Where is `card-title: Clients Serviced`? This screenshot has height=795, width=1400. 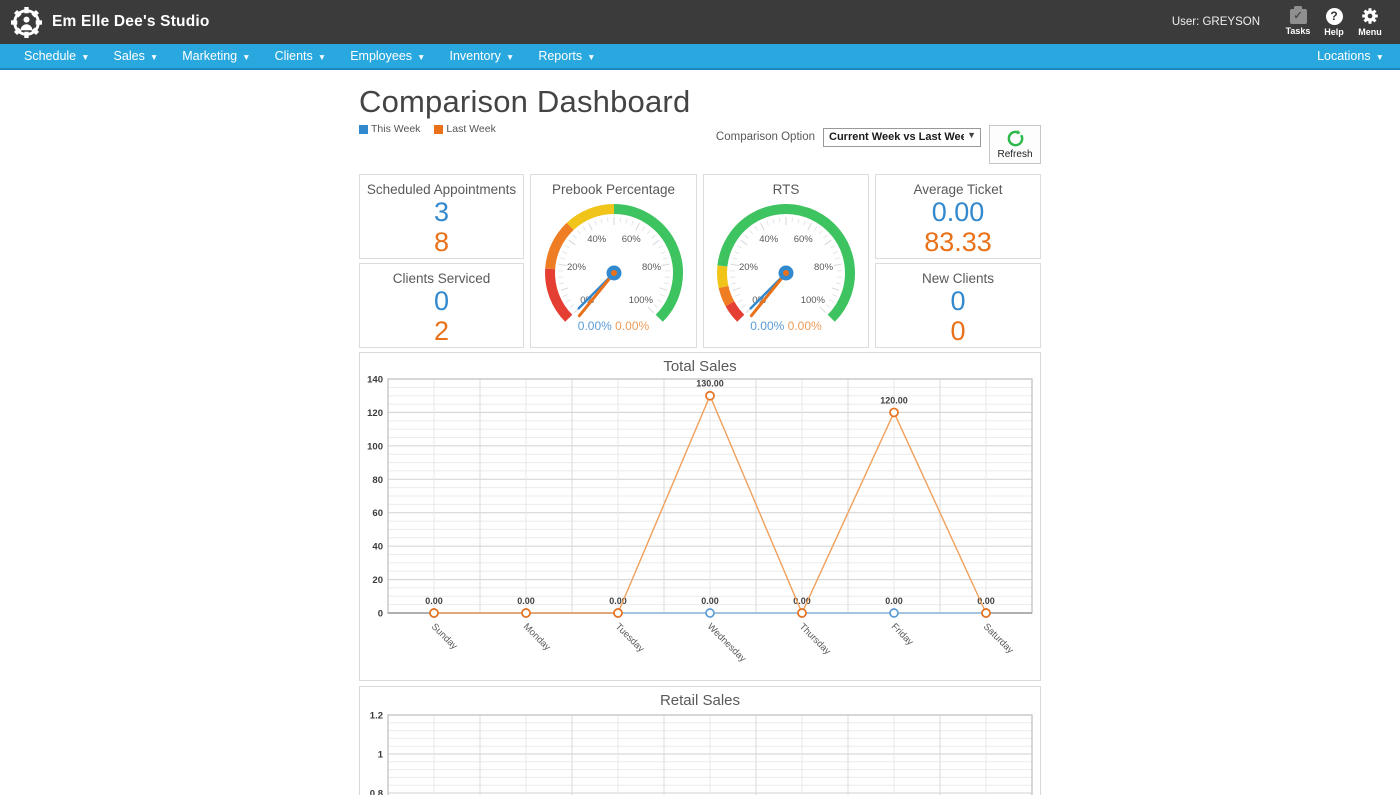 card-title: Clients Serviced is located at coordinates (441, 278).